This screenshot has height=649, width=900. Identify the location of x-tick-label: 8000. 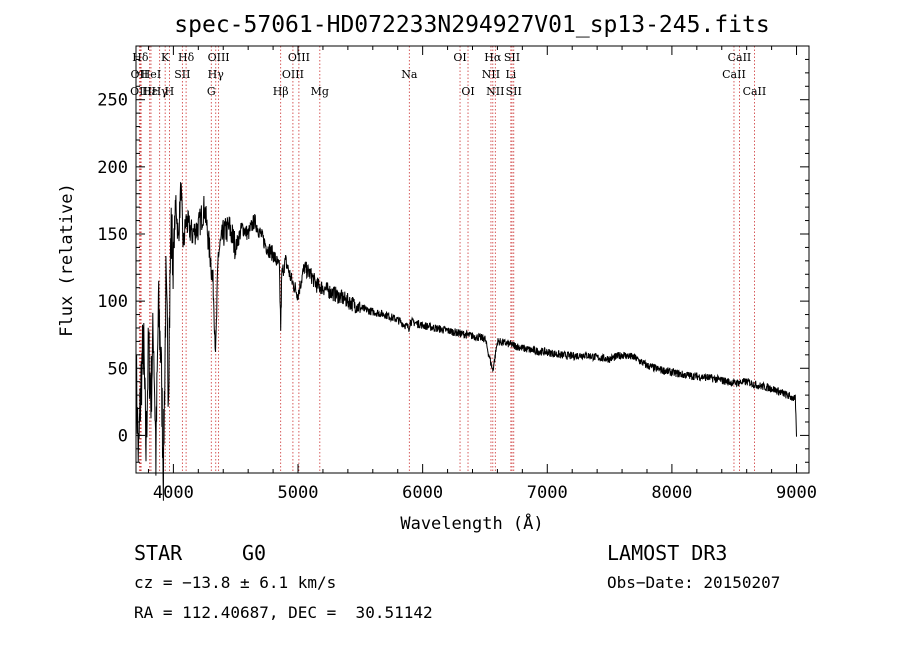
(671, 493).